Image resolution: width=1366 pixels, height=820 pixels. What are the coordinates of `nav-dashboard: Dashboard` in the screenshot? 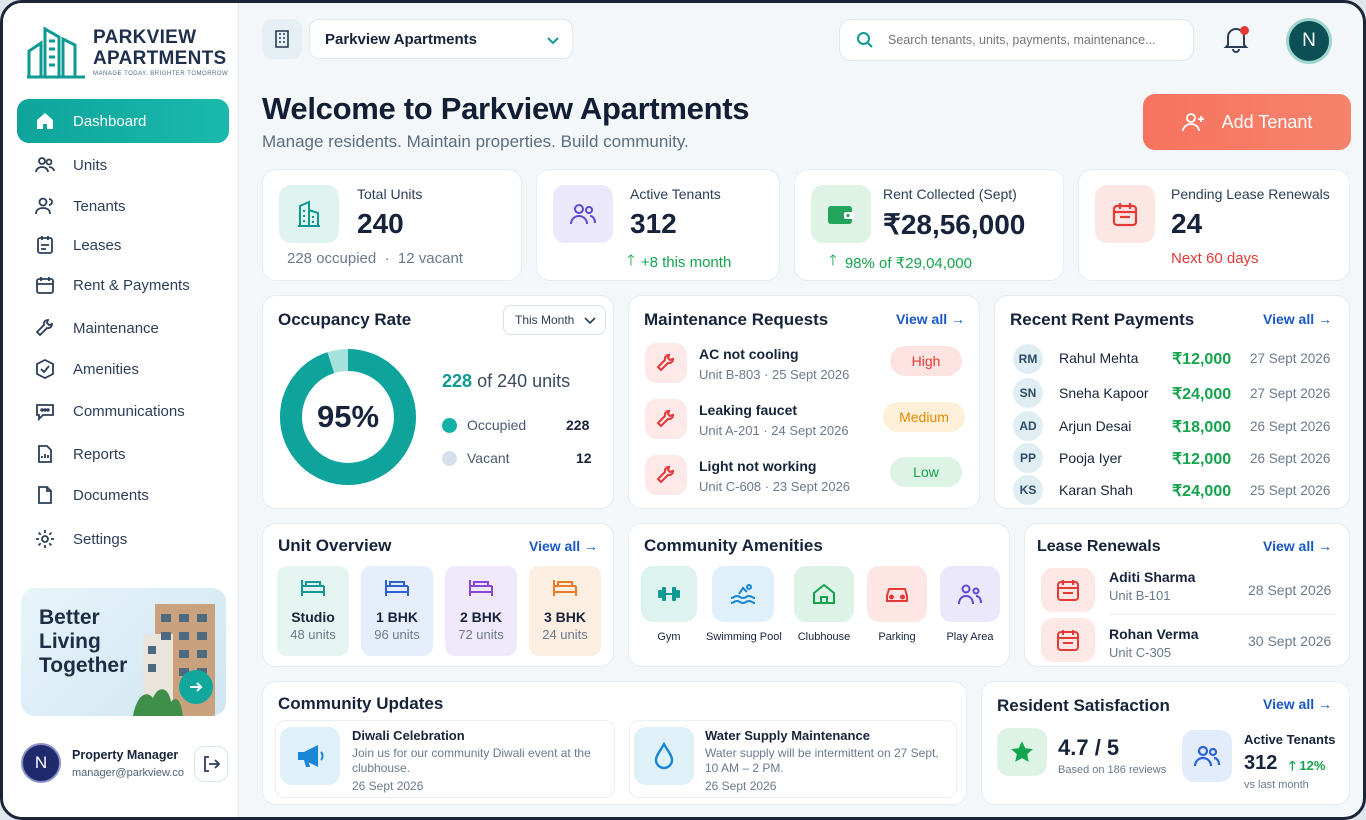 It's located at (123, 121).